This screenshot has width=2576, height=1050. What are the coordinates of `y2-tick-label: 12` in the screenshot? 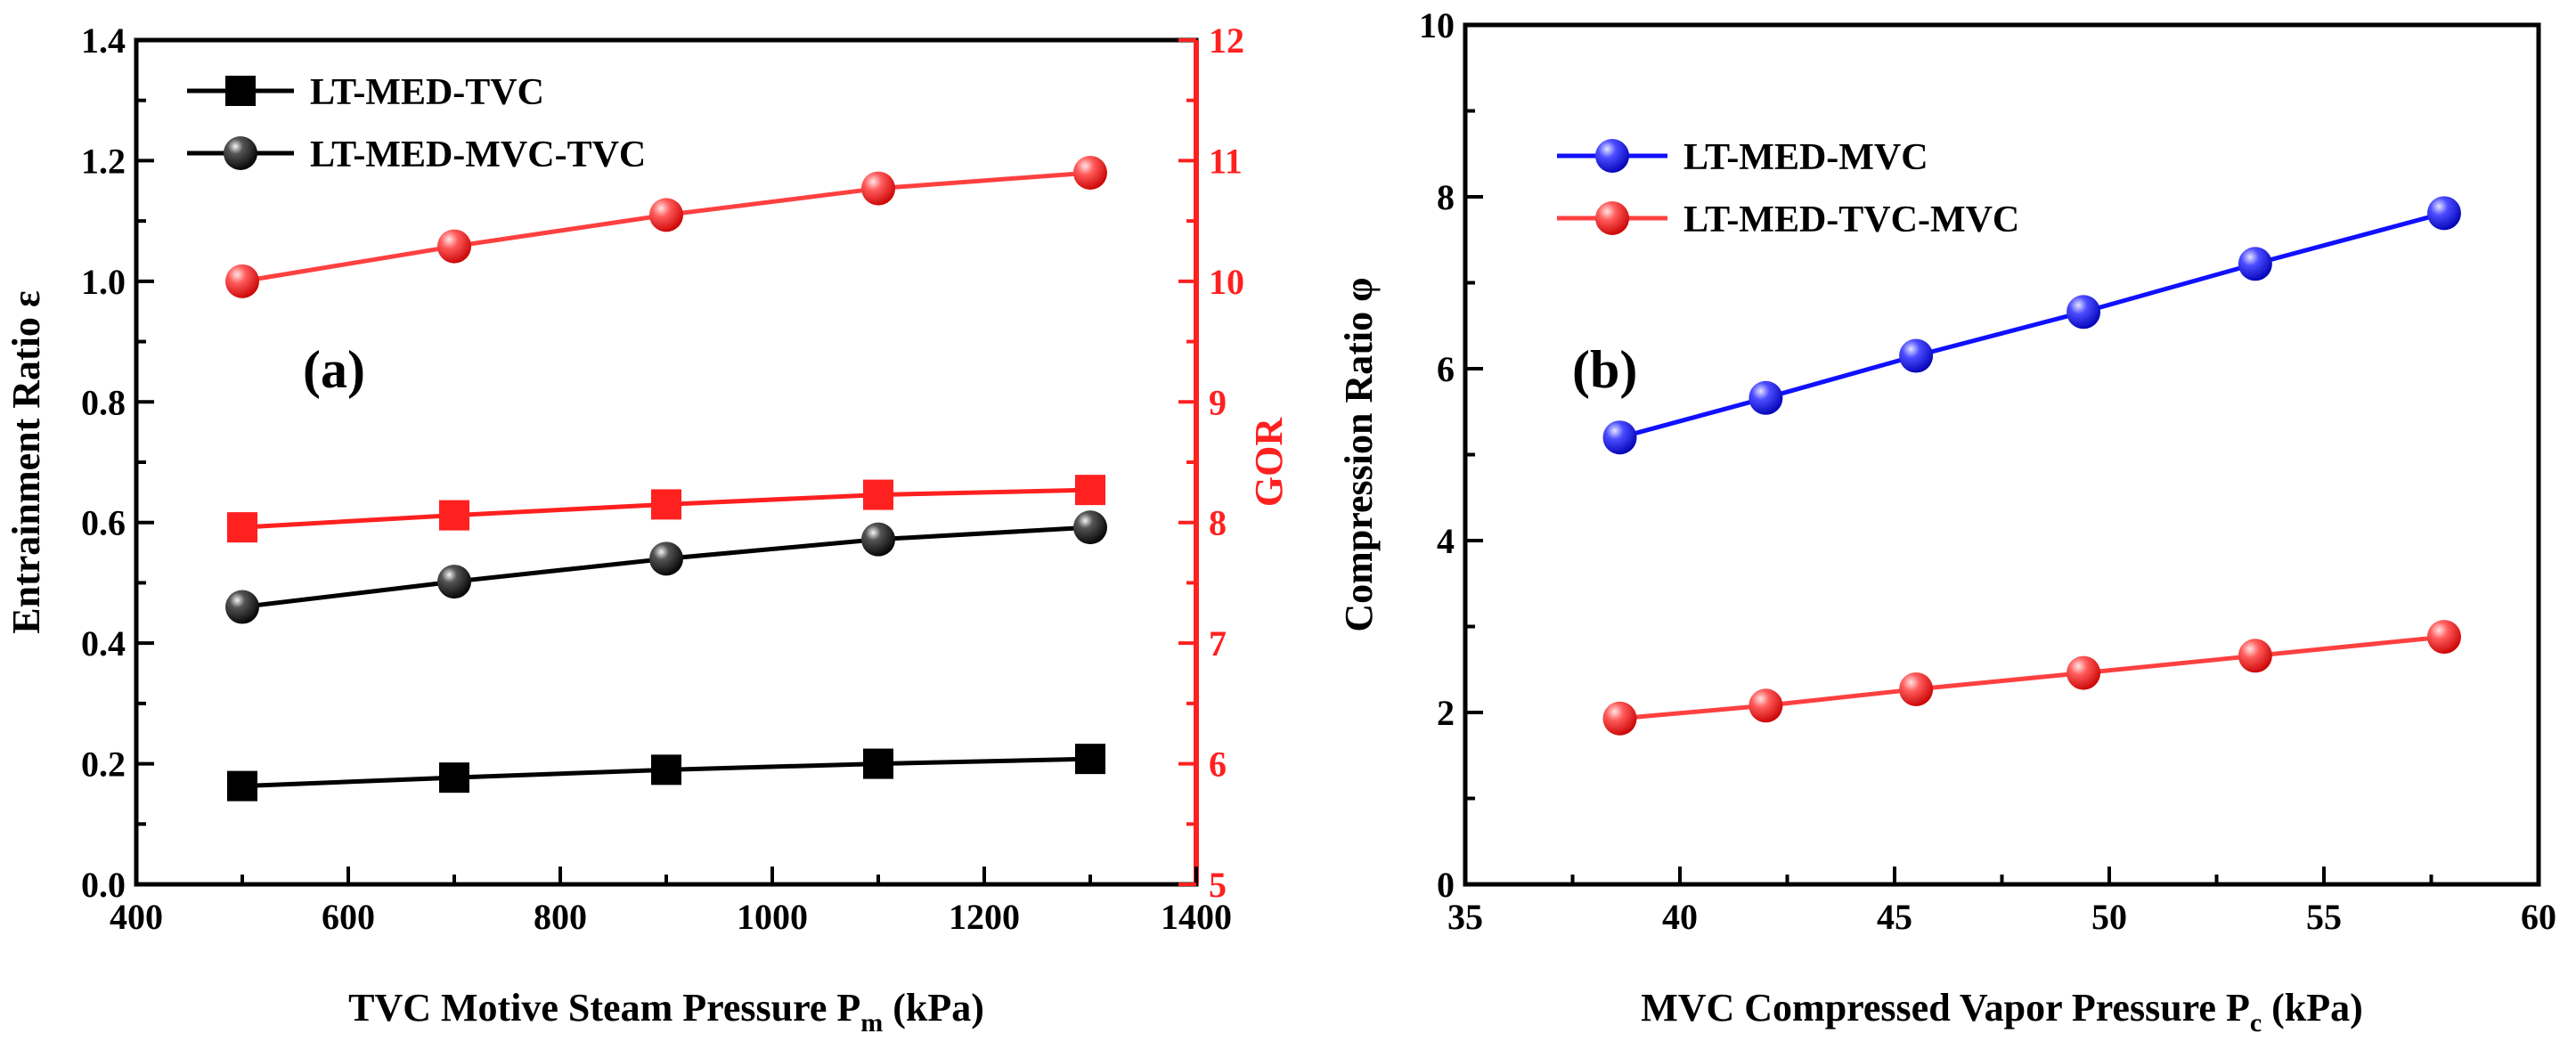 It's located at (1227, 40).